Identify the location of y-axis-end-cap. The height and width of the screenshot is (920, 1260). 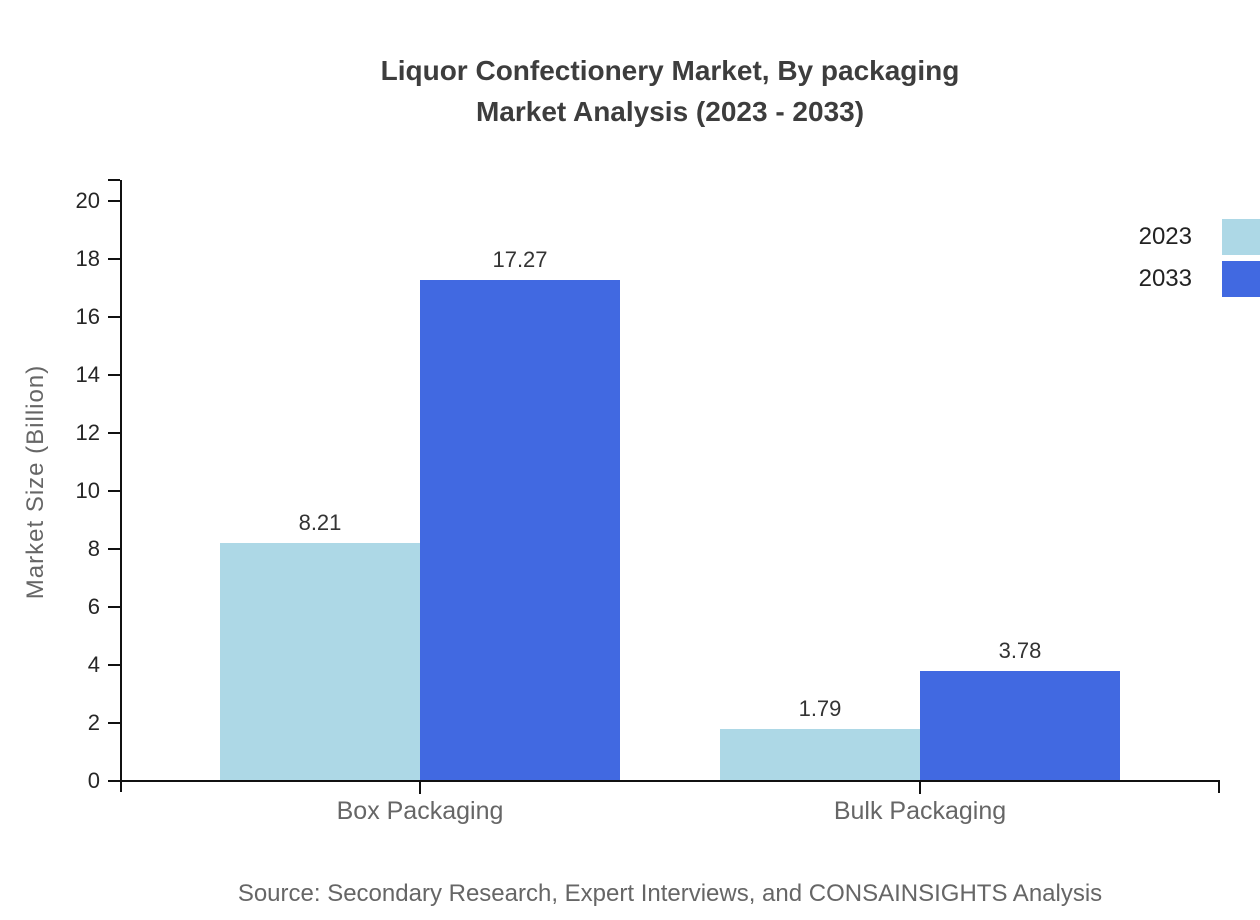
(114, 180).